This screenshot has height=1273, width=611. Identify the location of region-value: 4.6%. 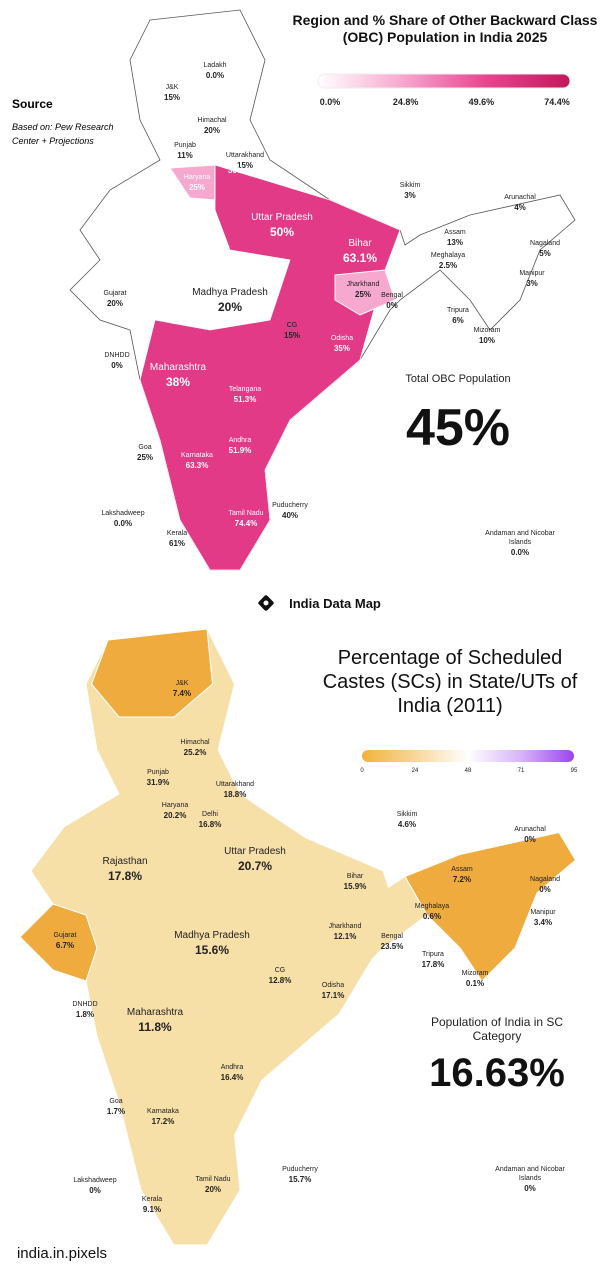
(407, 824).